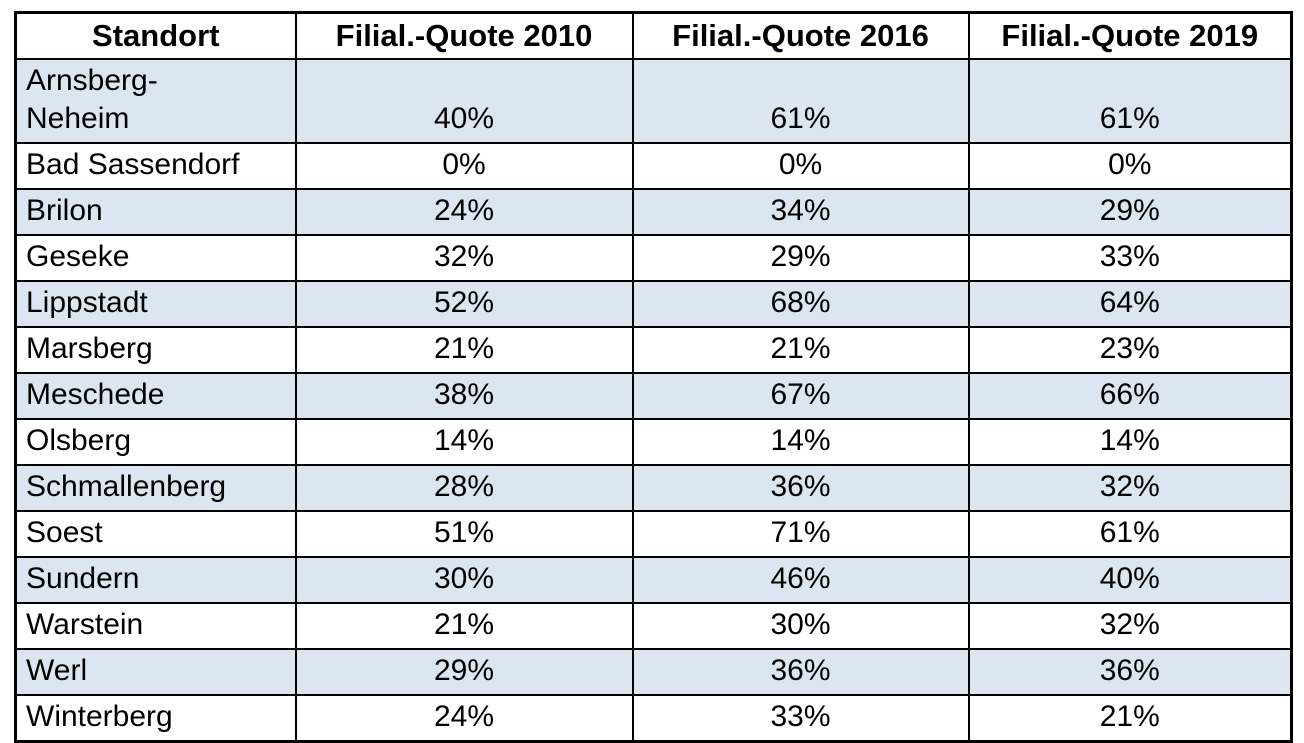 This screenshot has height=743, width=1304. Describe the element at coordinates (155, 717) in the screenshot. I see `standort-cell: Winterberg` at that location.